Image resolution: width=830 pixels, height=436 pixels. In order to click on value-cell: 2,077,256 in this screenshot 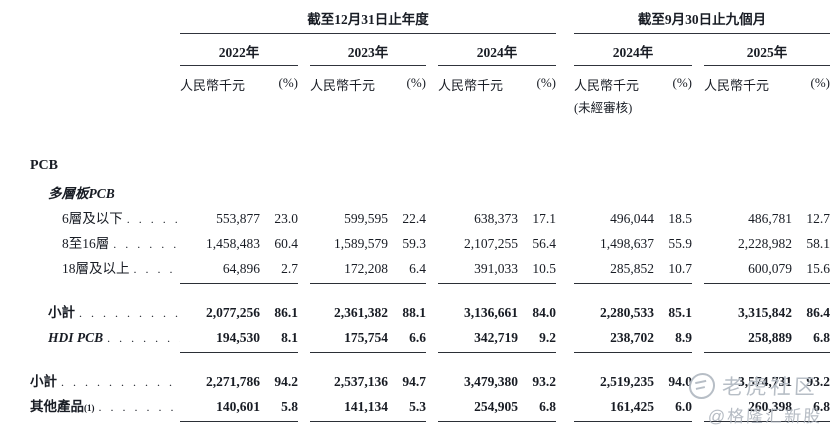, I will do `click(233, 312)`.